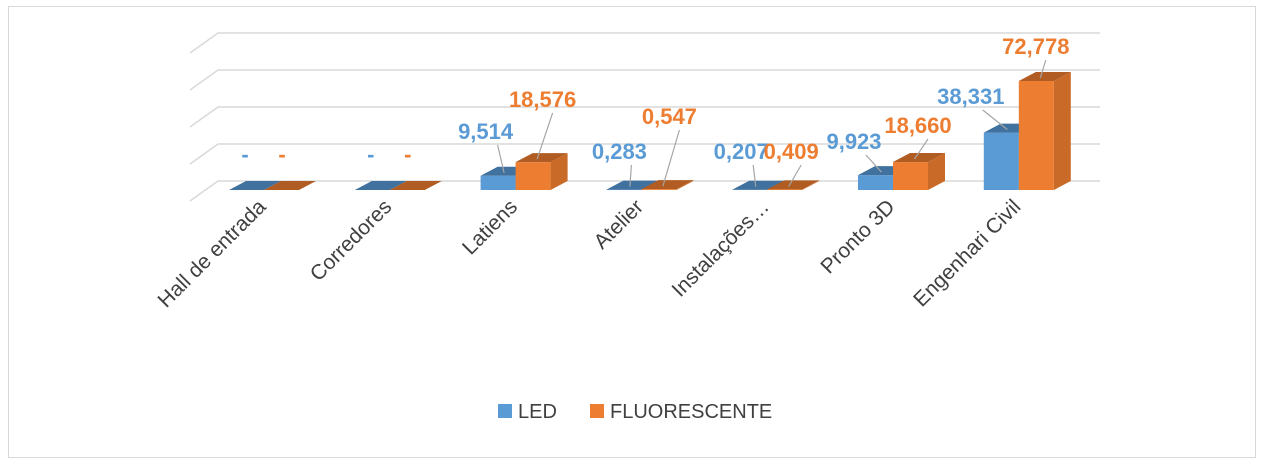 This screenshot has height=470, width=1270. What do you see at coordinates (212, 253) in the screenshot?
I see `x-tick-label-hall-de-entrada: Hall de entrada` at bounding box center [212, 253].